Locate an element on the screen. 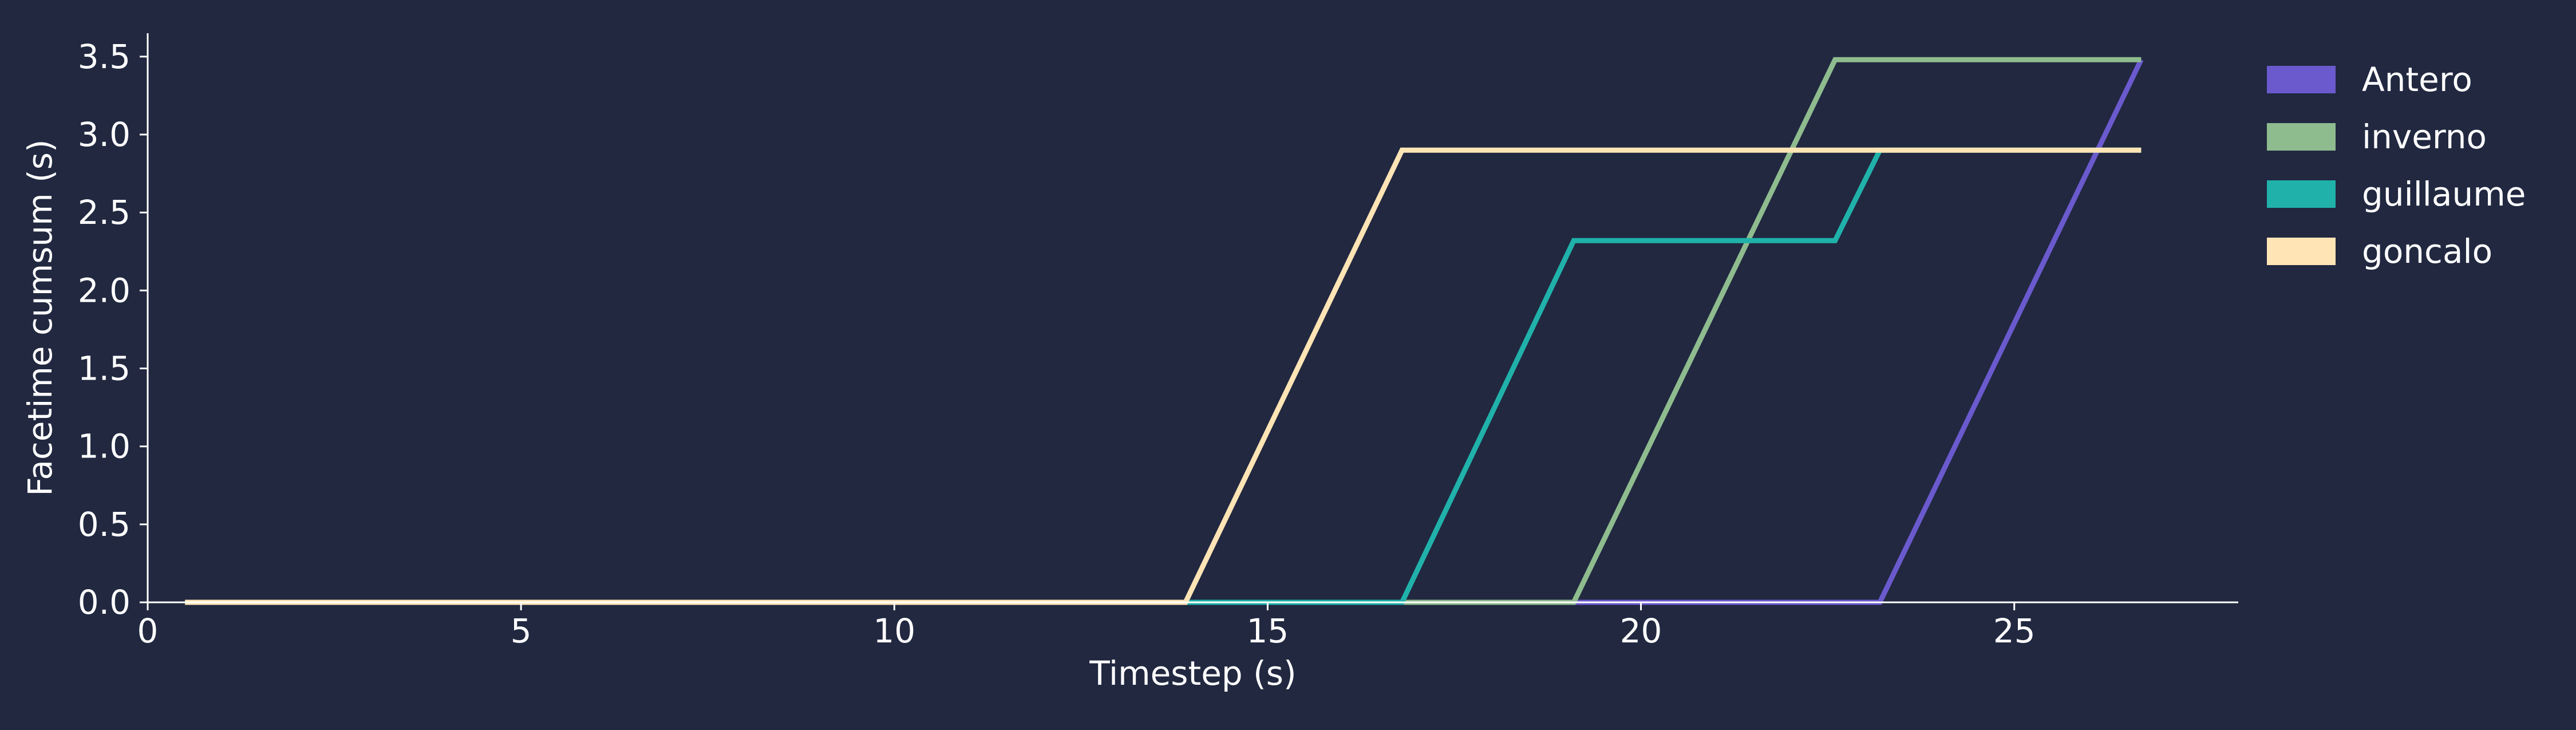 This screenshot has height=730, width=2576. legend-label-antero: Antero is located at coordinates (2417, 79).